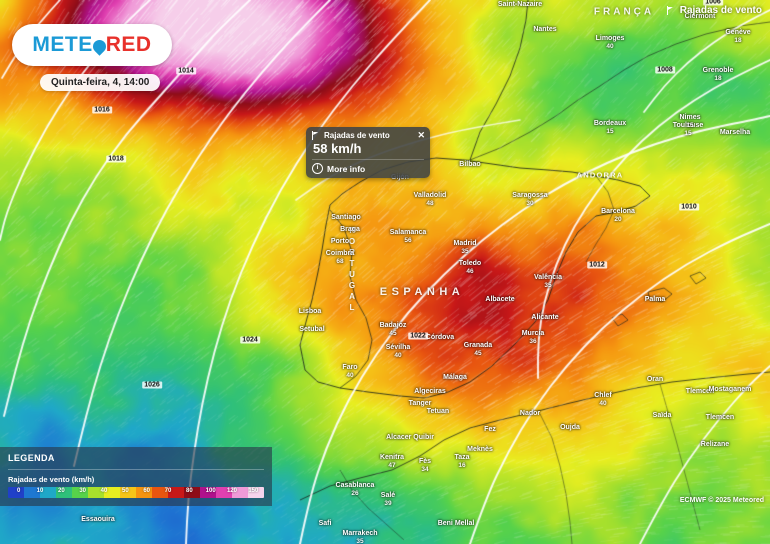  I want to click on active-layer-badge: Rajadas de vento, so click(714, 10).